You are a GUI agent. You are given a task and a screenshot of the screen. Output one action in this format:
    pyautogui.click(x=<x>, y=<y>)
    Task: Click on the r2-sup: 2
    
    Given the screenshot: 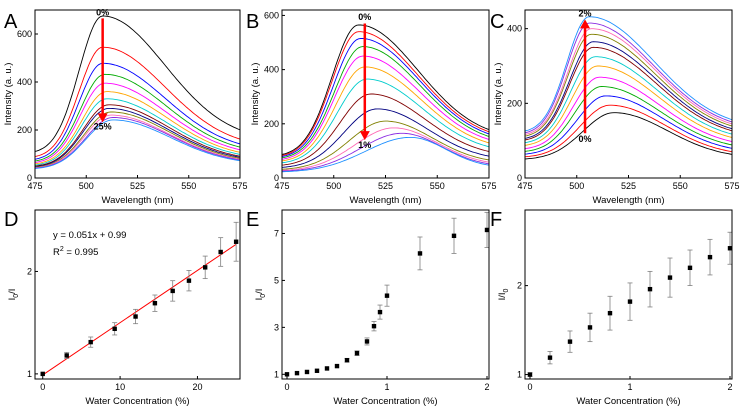 What is the action you would take?
    pyautogui.click(x=62, y=249)
    